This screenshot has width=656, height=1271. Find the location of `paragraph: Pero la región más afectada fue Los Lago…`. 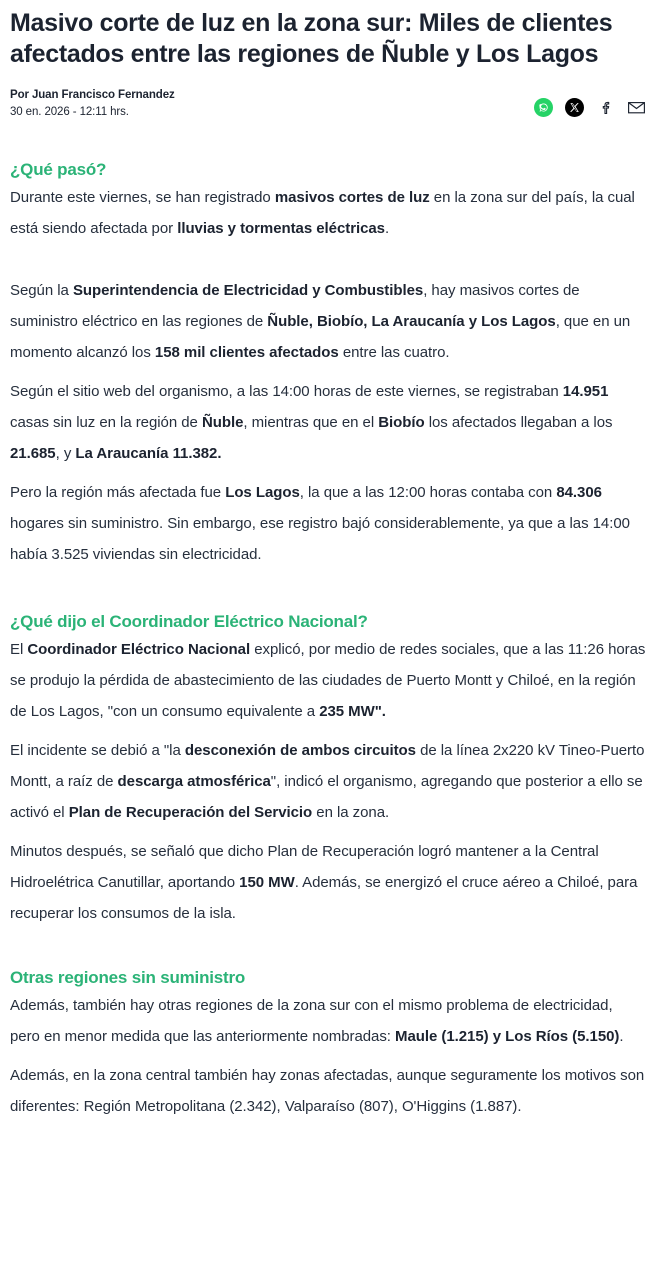

paragraph: Pero la región más afectada fue Los Lago… is located at coordinates (320, 524).